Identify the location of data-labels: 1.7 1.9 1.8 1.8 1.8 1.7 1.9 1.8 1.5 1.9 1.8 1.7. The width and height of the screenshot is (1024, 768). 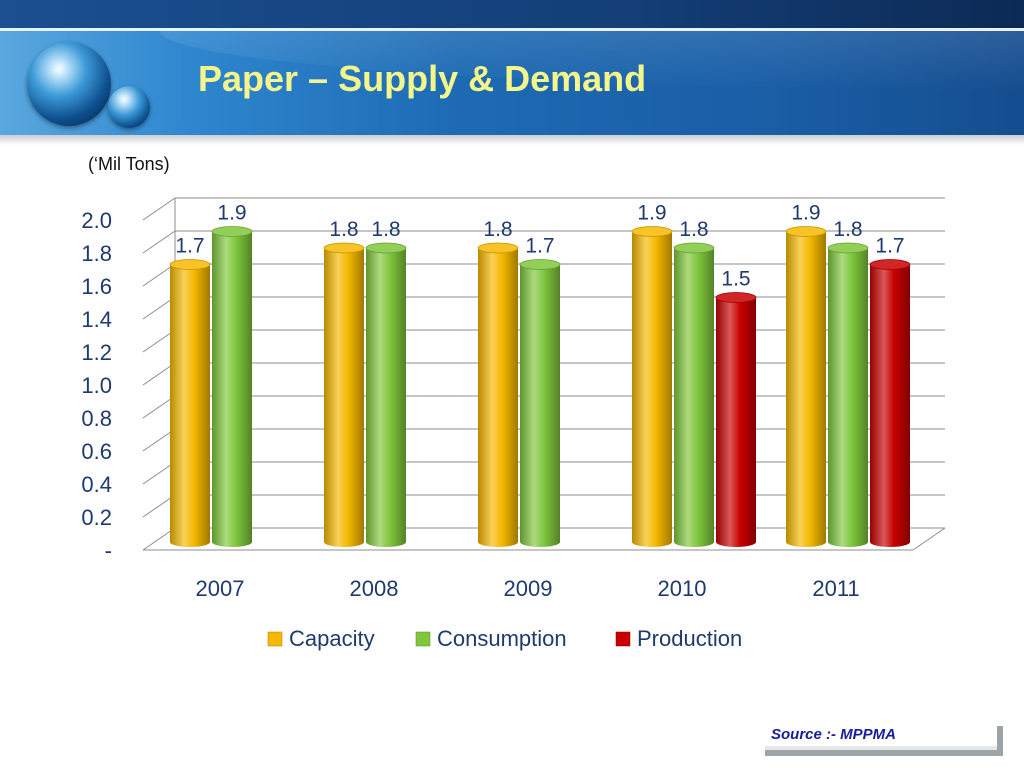
(539, 246).